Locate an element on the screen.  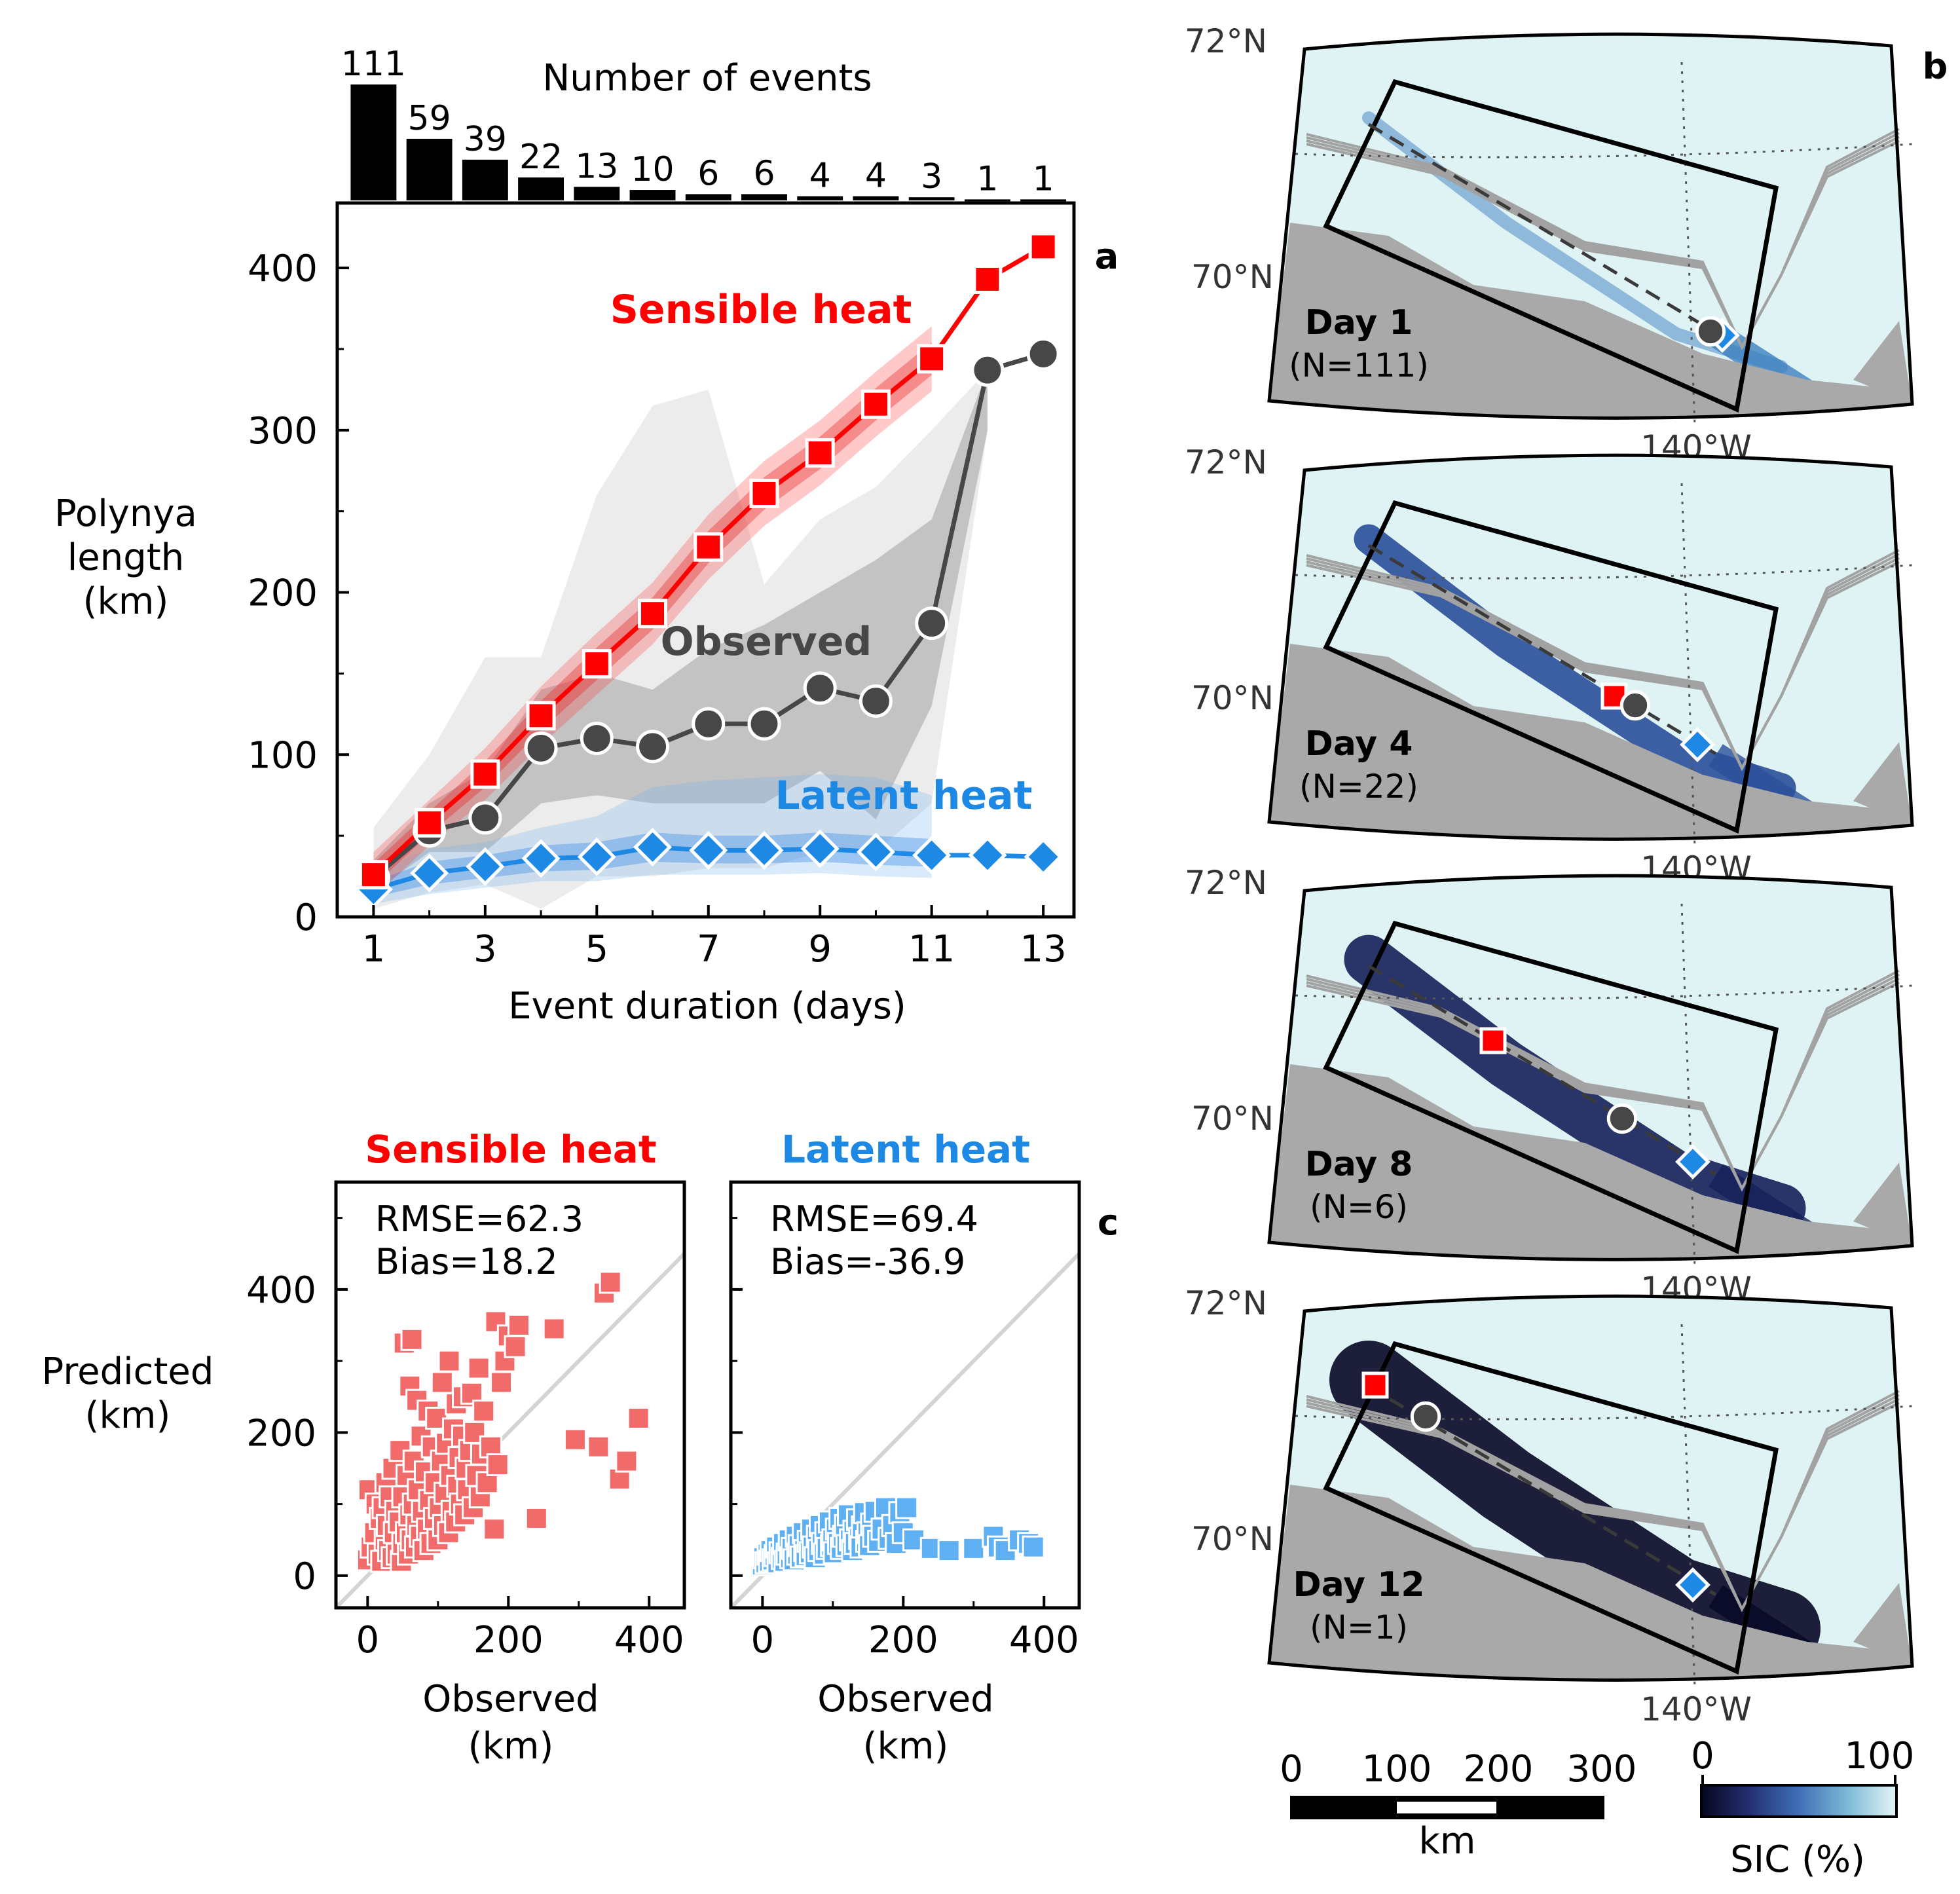
map-day-label: Day 4 is located at coordinates (1359, 744).